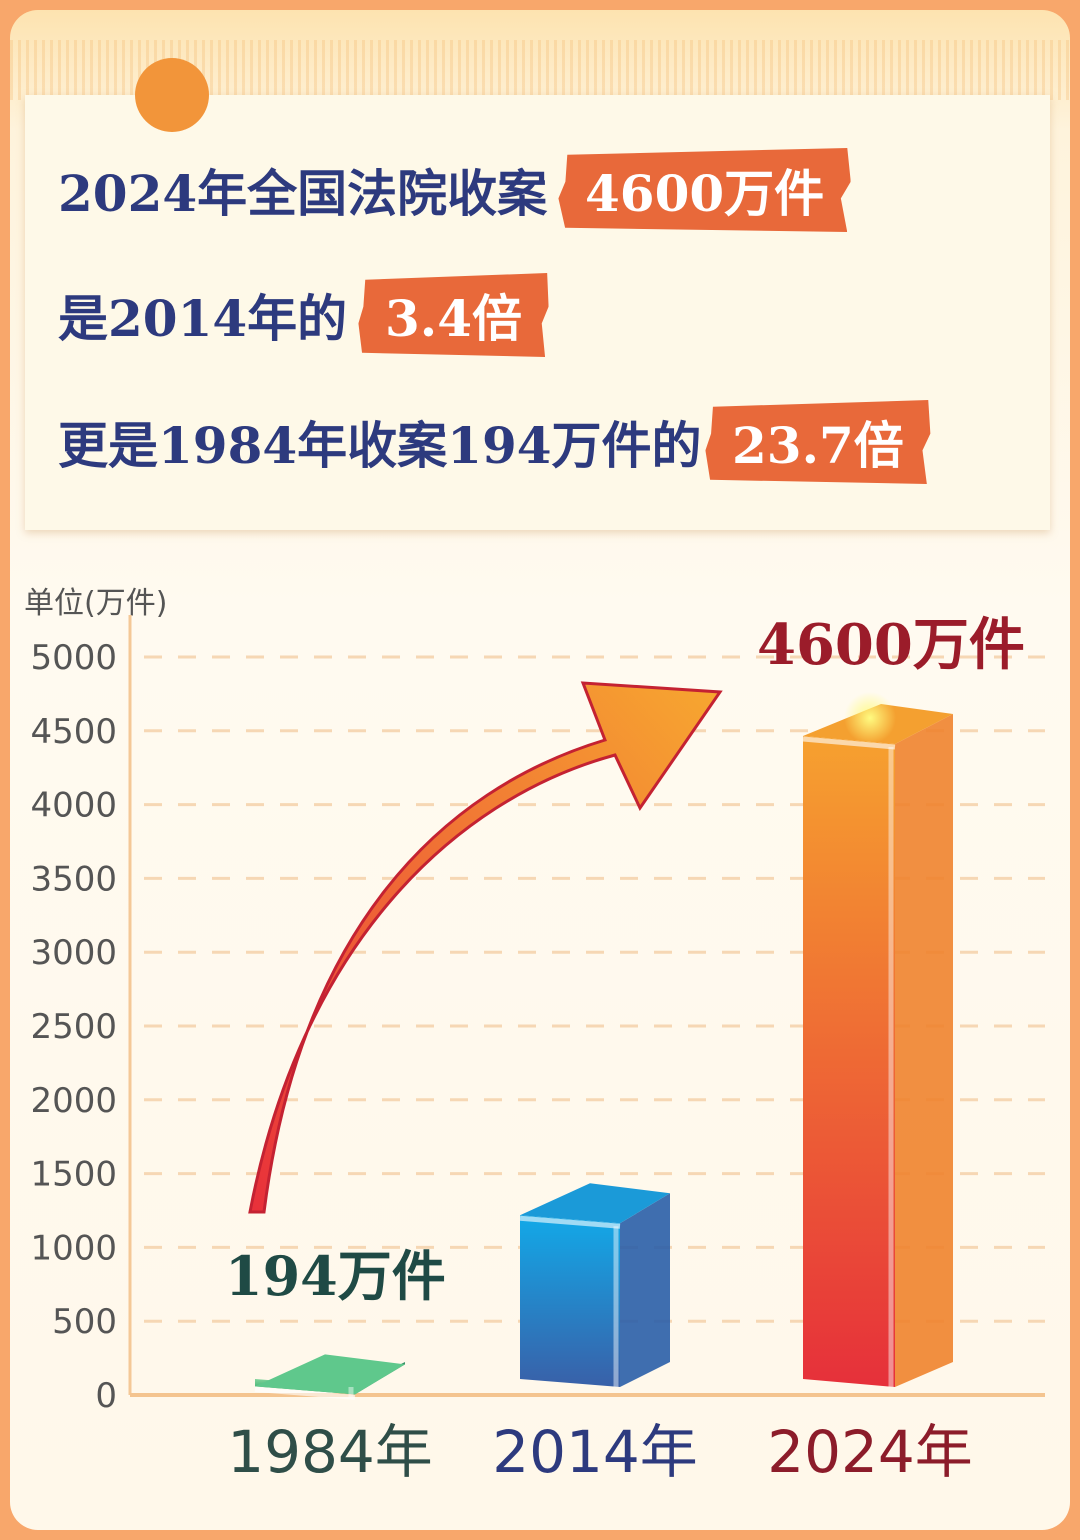 The image size is (1080, 1540). I want to click on x-tick-label: 2024年, so click(870, 1452).